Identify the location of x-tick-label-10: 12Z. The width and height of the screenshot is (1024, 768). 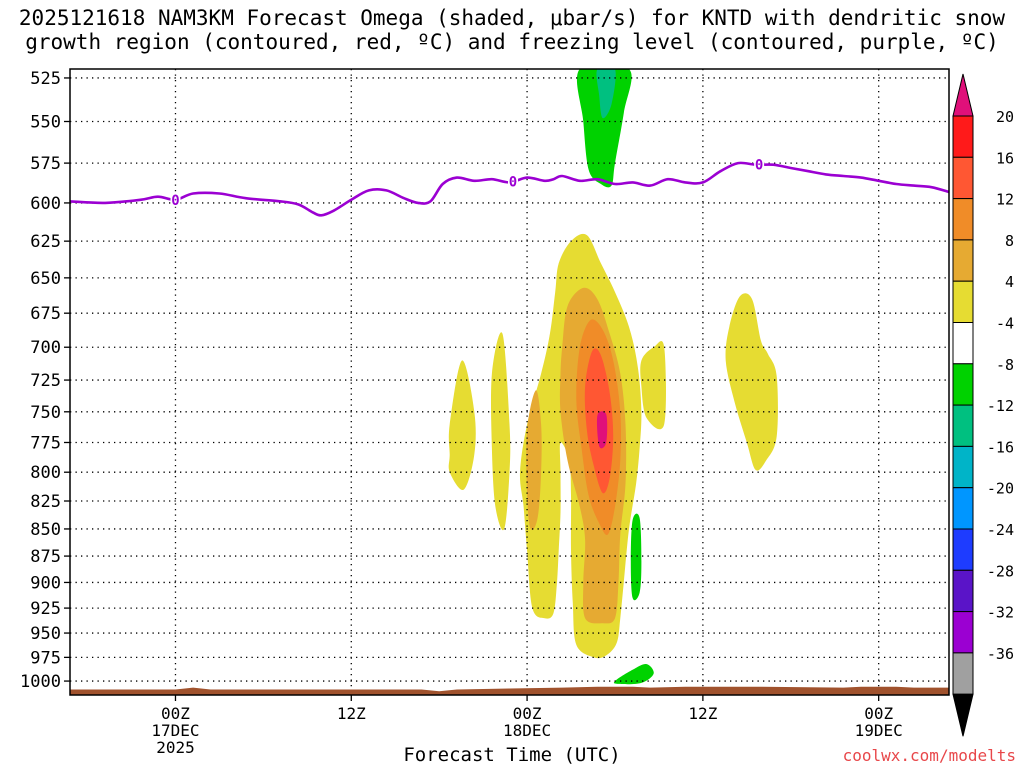
(351, 713).